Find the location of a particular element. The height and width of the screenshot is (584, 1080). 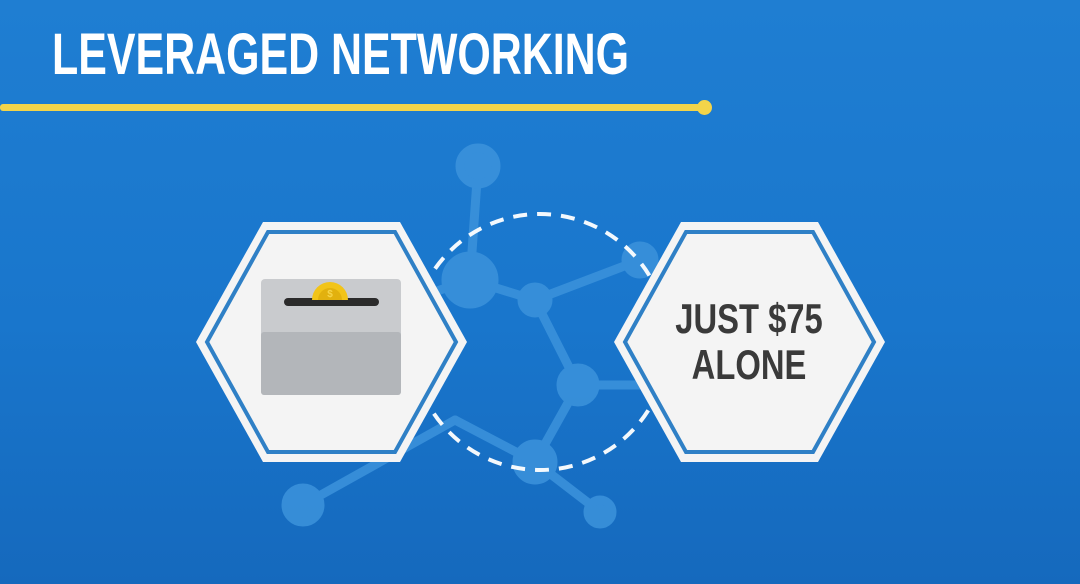

donation-box-icon: $ is located at coordinates (331, 337).